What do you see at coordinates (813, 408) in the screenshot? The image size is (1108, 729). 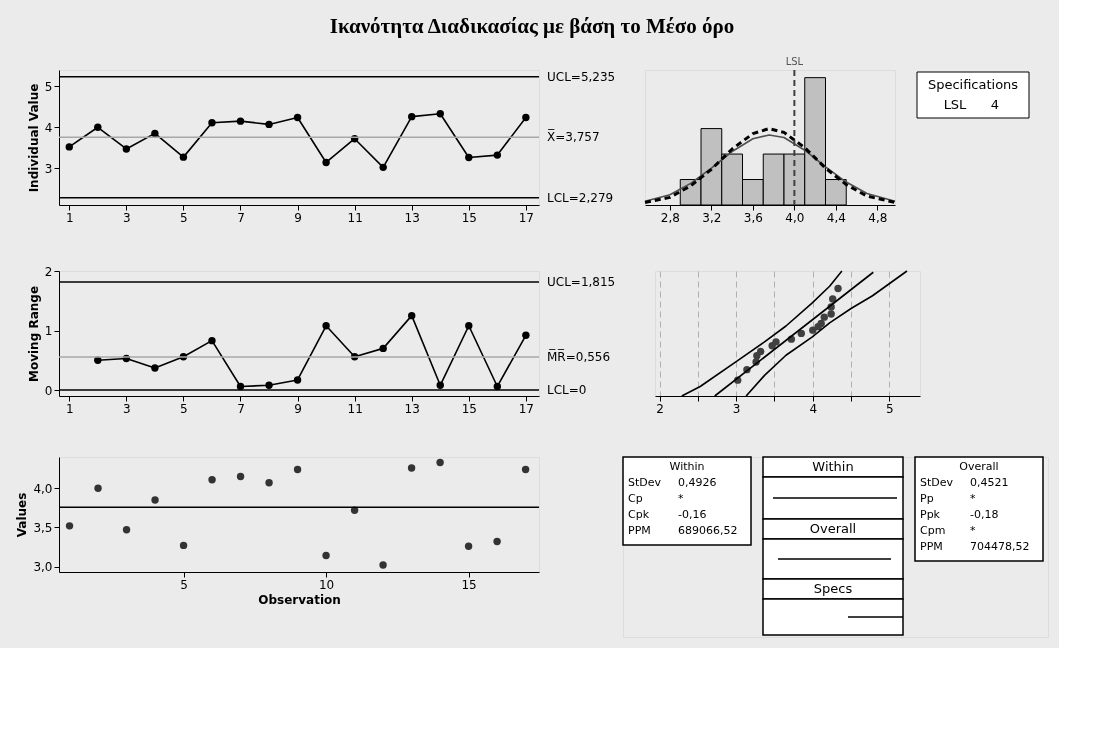 I see `x-tick-label: 4` at bounding box center [813, 408].